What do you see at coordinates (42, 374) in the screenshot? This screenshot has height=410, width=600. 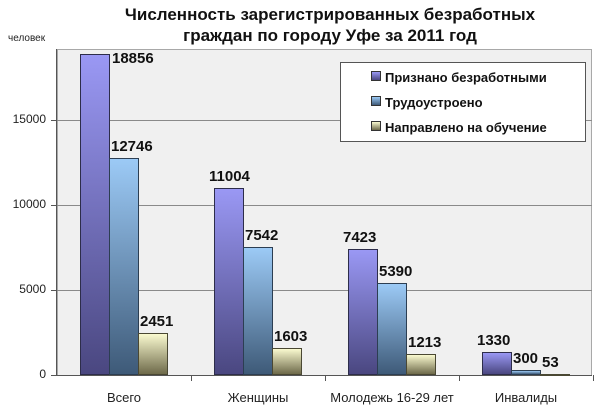 I see `y-tick-label: 0` at bounding box center [42, 374].